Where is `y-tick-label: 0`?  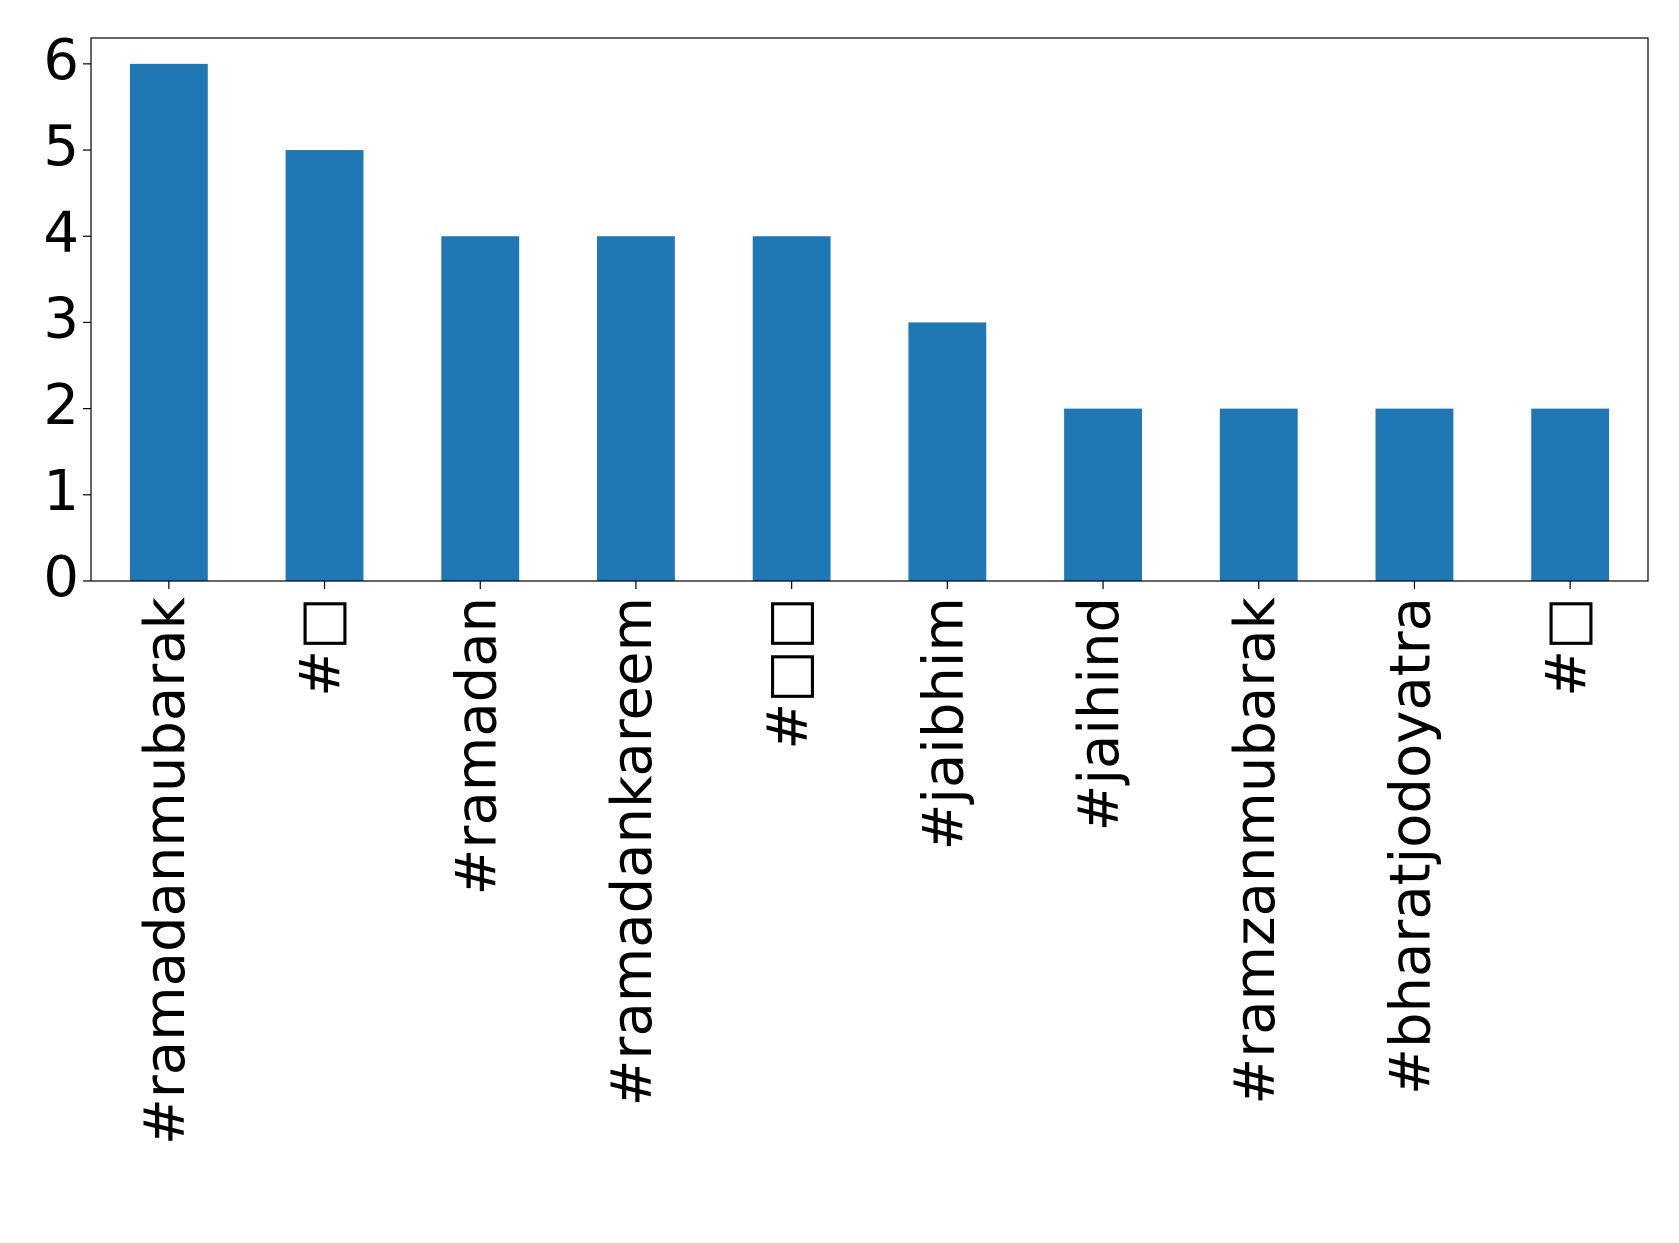
y-tick-label: 0 is located at coordinates (61, 577).